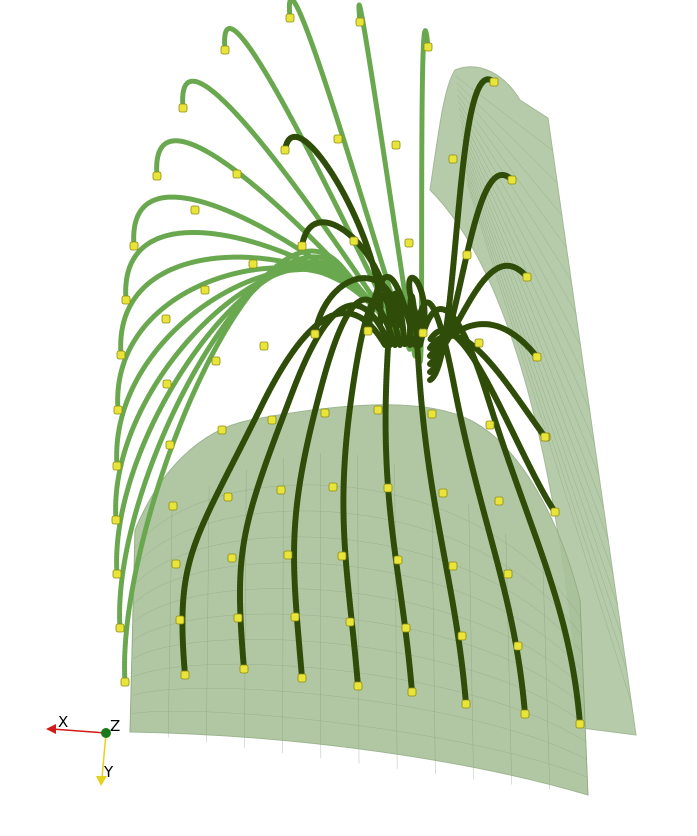 Image resolution: width=697 pixels, height=836 pixels. I want to click on z-axis-dot-icon, so click(106, 733).